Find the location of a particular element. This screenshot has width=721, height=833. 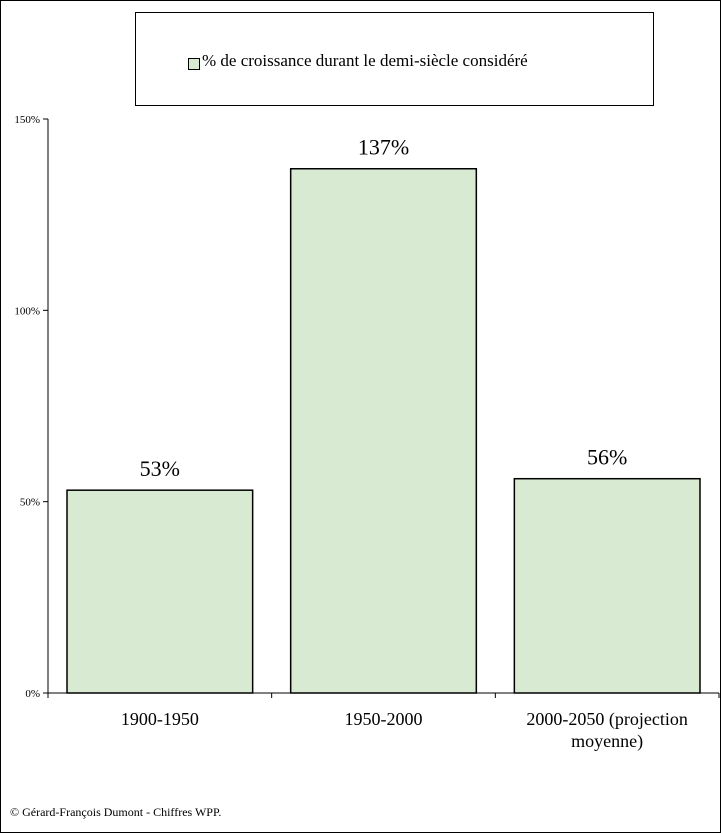

y-tick-label: 0% is located at coordinates (32, 694).